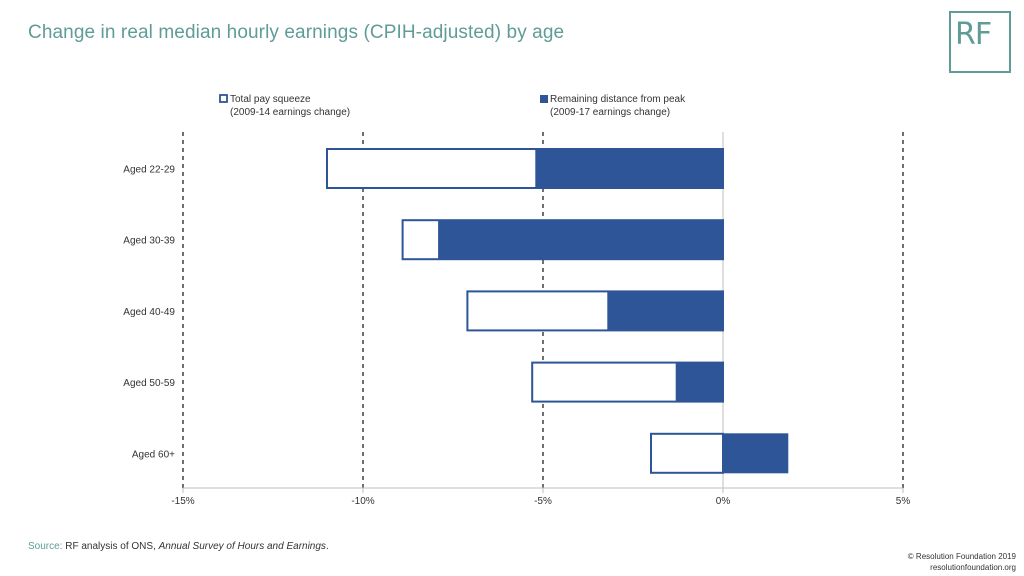 This screenshot has width=1024, height=576. Describe the element at coordinates (223, 98) in the screenshot. I see `legend-swatch-outline` at that location.